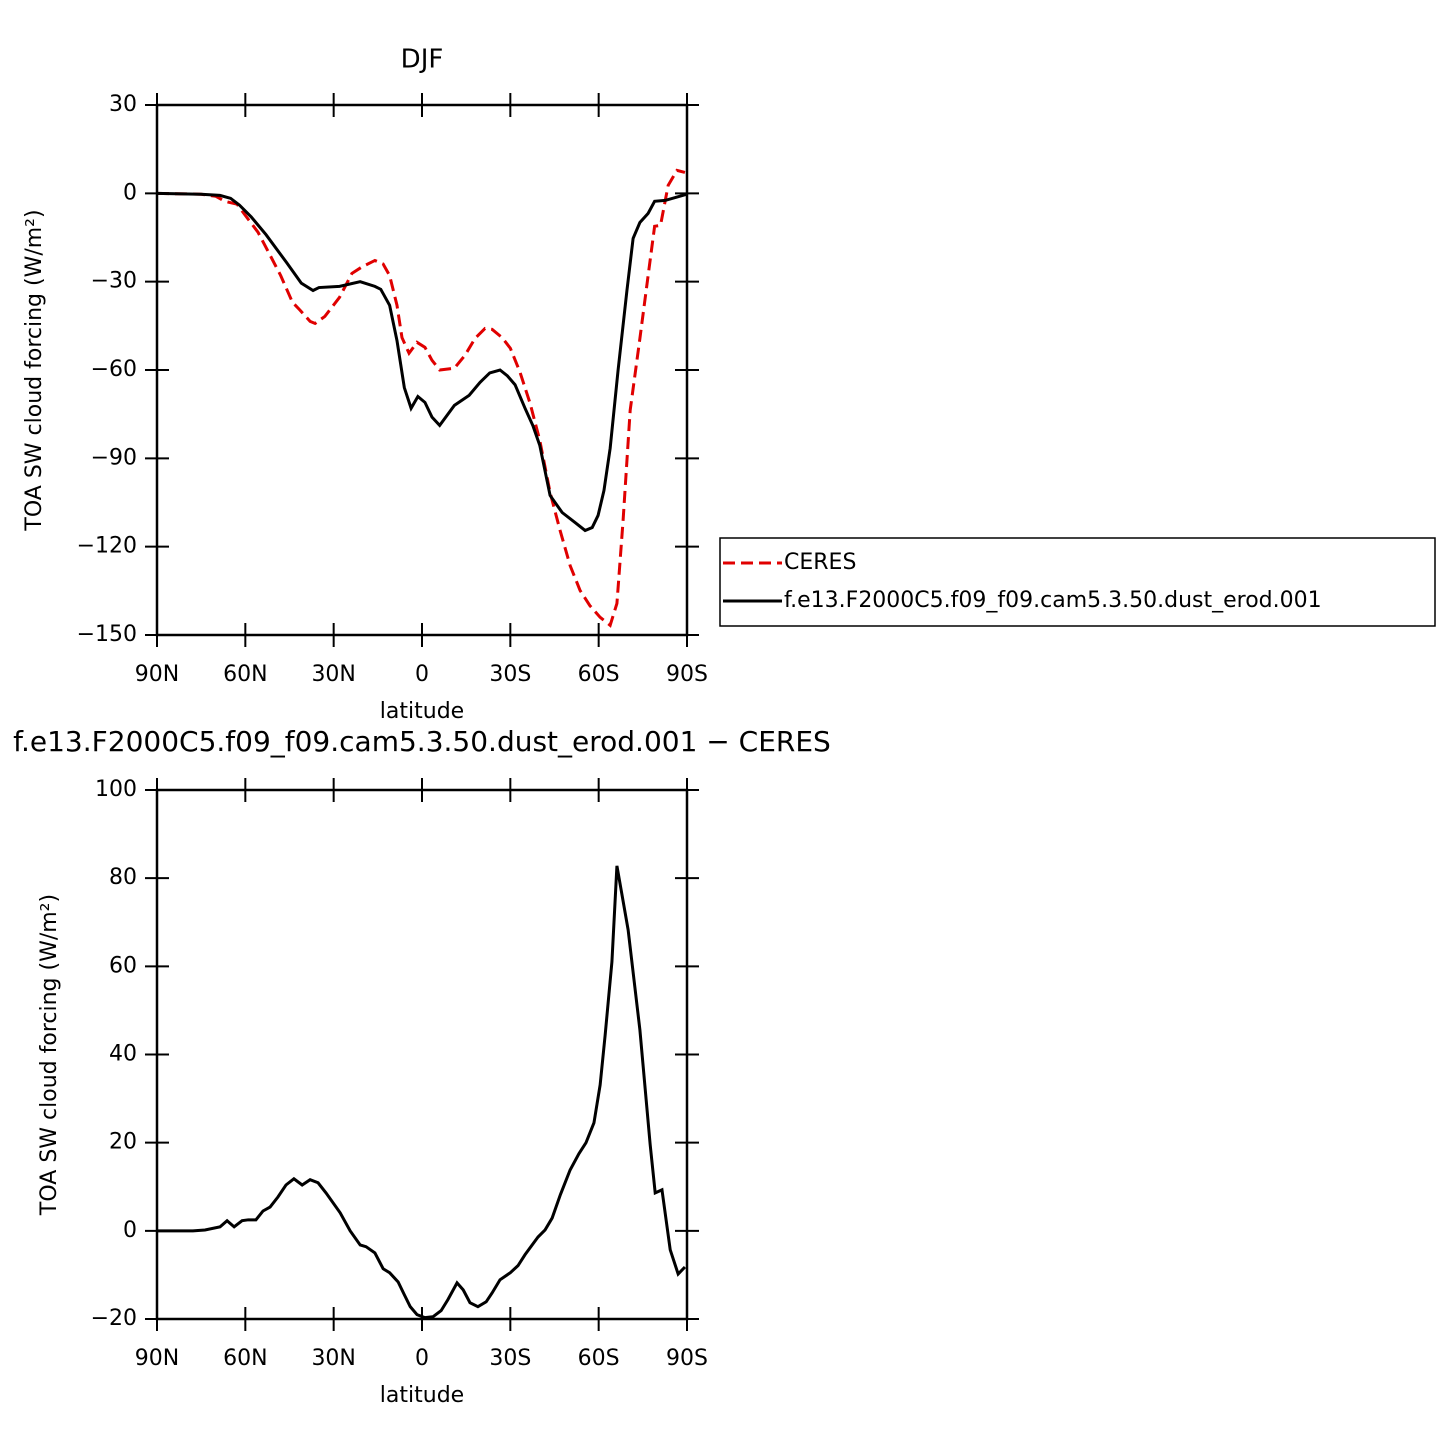  What do you see at coordinates (116, 789) in the screenshot?
I see `y-tick-label: 100` at bounding box center [116, 789].